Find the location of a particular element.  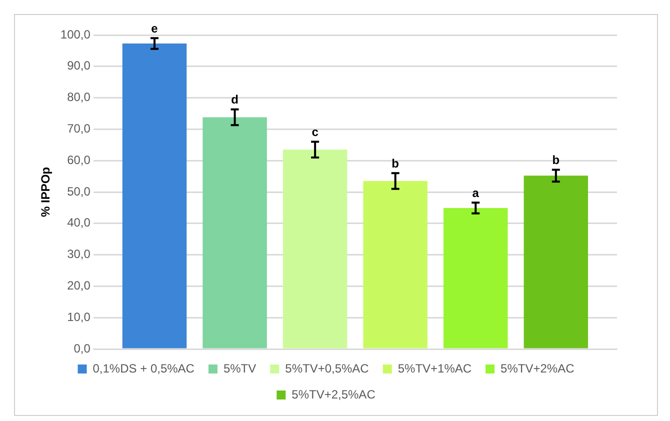

y-tick-label: 10,0 is located at coordinates (79, 317).